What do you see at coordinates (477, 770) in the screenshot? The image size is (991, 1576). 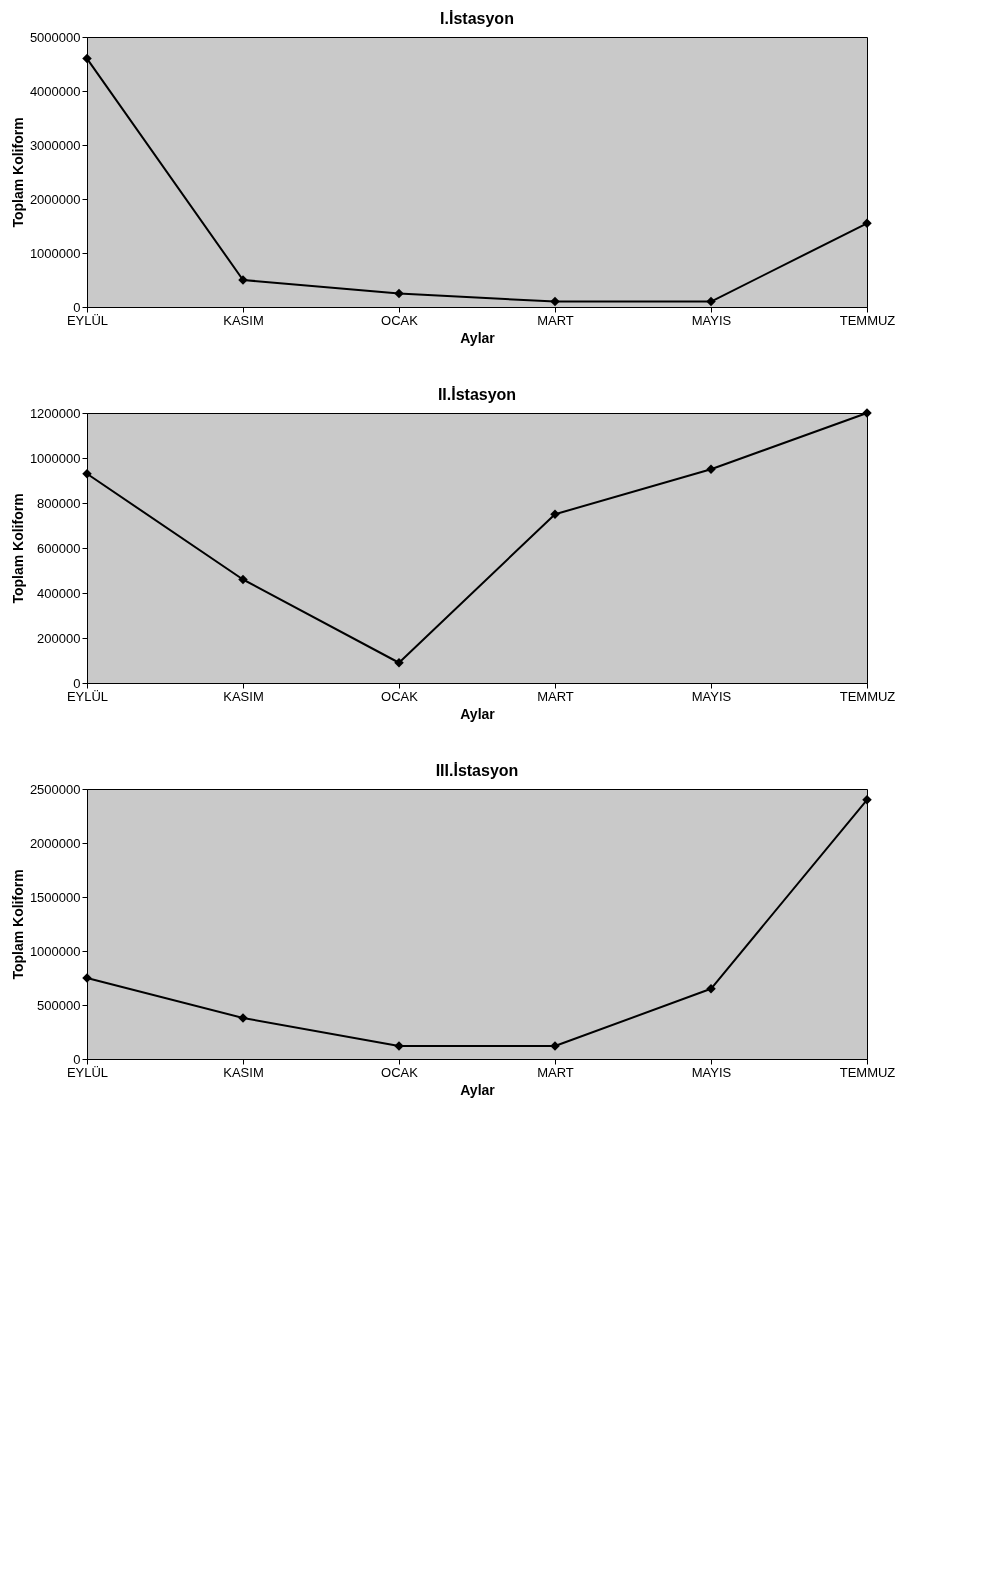 I see `chart-title: III.İstasyon` at bounding box center [477, 770].